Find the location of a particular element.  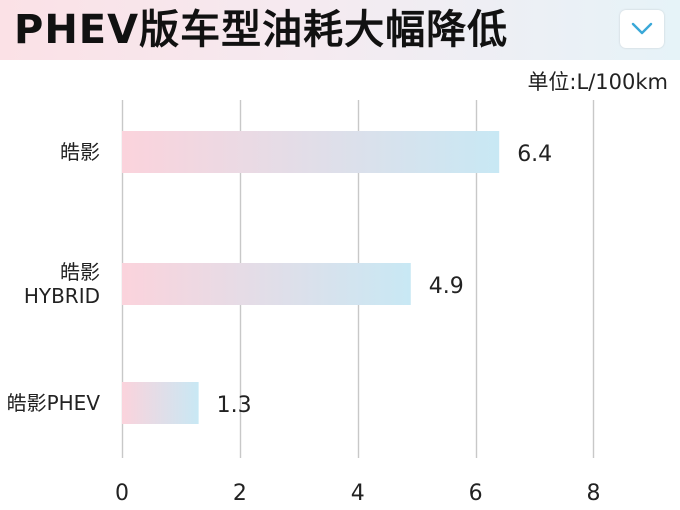

chevron-down-icon is located at coordinates (642, 28).